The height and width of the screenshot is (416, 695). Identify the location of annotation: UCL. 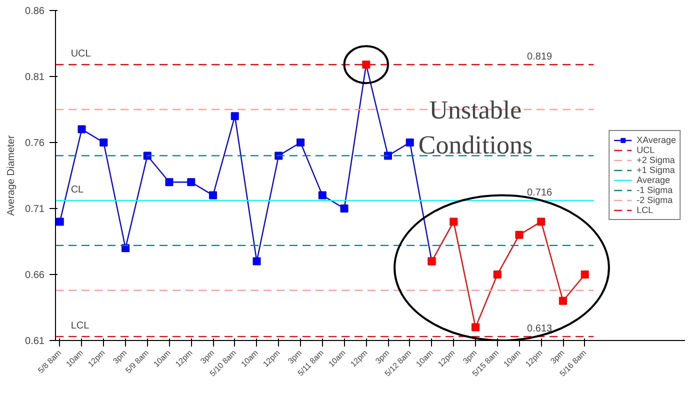
(81, 54).